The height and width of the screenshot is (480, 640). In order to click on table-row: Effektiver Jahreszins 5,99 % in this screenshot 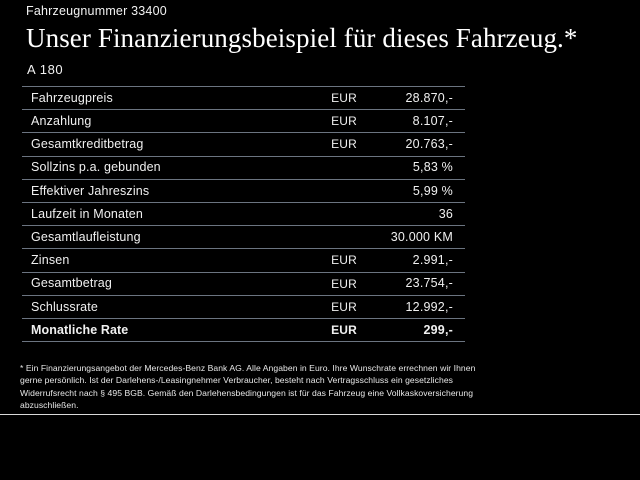, I will do `click(243, 190)`.